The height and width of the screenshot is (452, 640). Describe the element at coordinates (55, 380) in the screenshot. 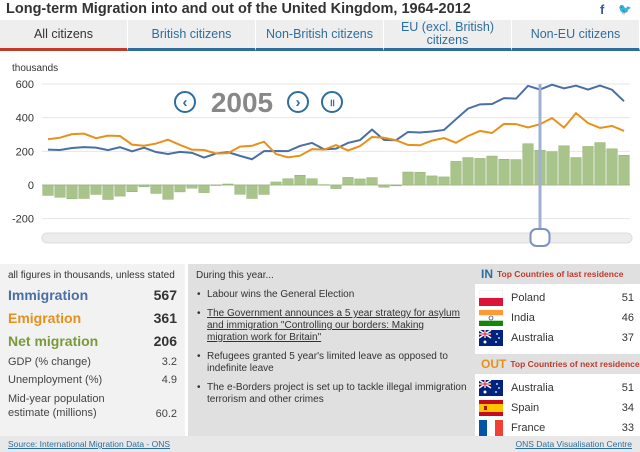

I see `unemployment-label: Unemployment (%)` at that location.